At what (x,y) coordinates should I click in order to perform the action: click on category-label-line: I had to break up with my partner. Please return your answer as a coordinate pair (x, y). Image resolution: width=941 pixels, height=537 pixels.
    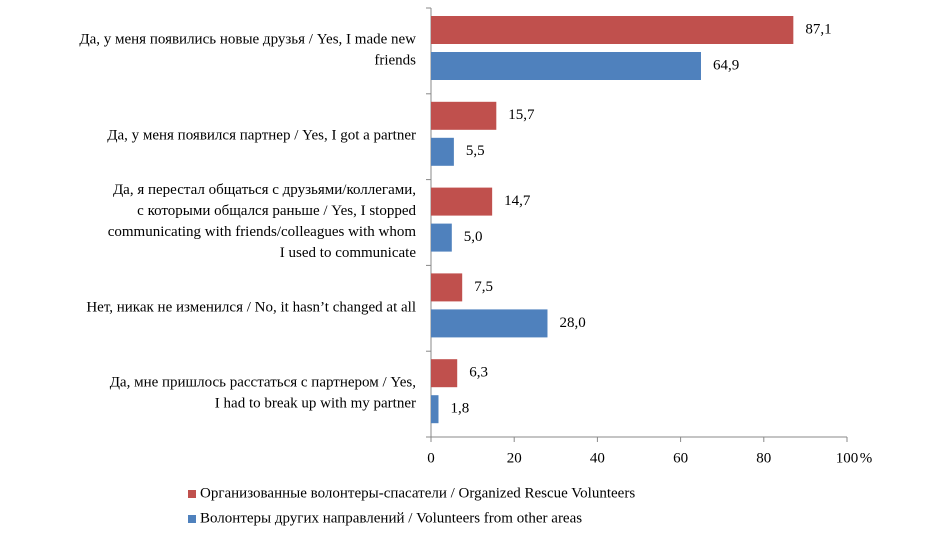
    Looking at the image, I should click on (315, 404).